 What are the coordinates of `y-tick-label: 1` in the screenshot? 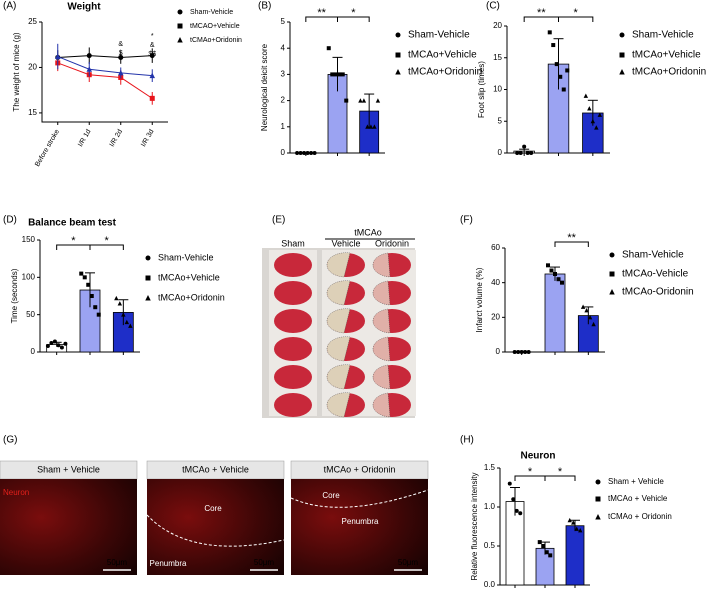 It's located at (283, 126).